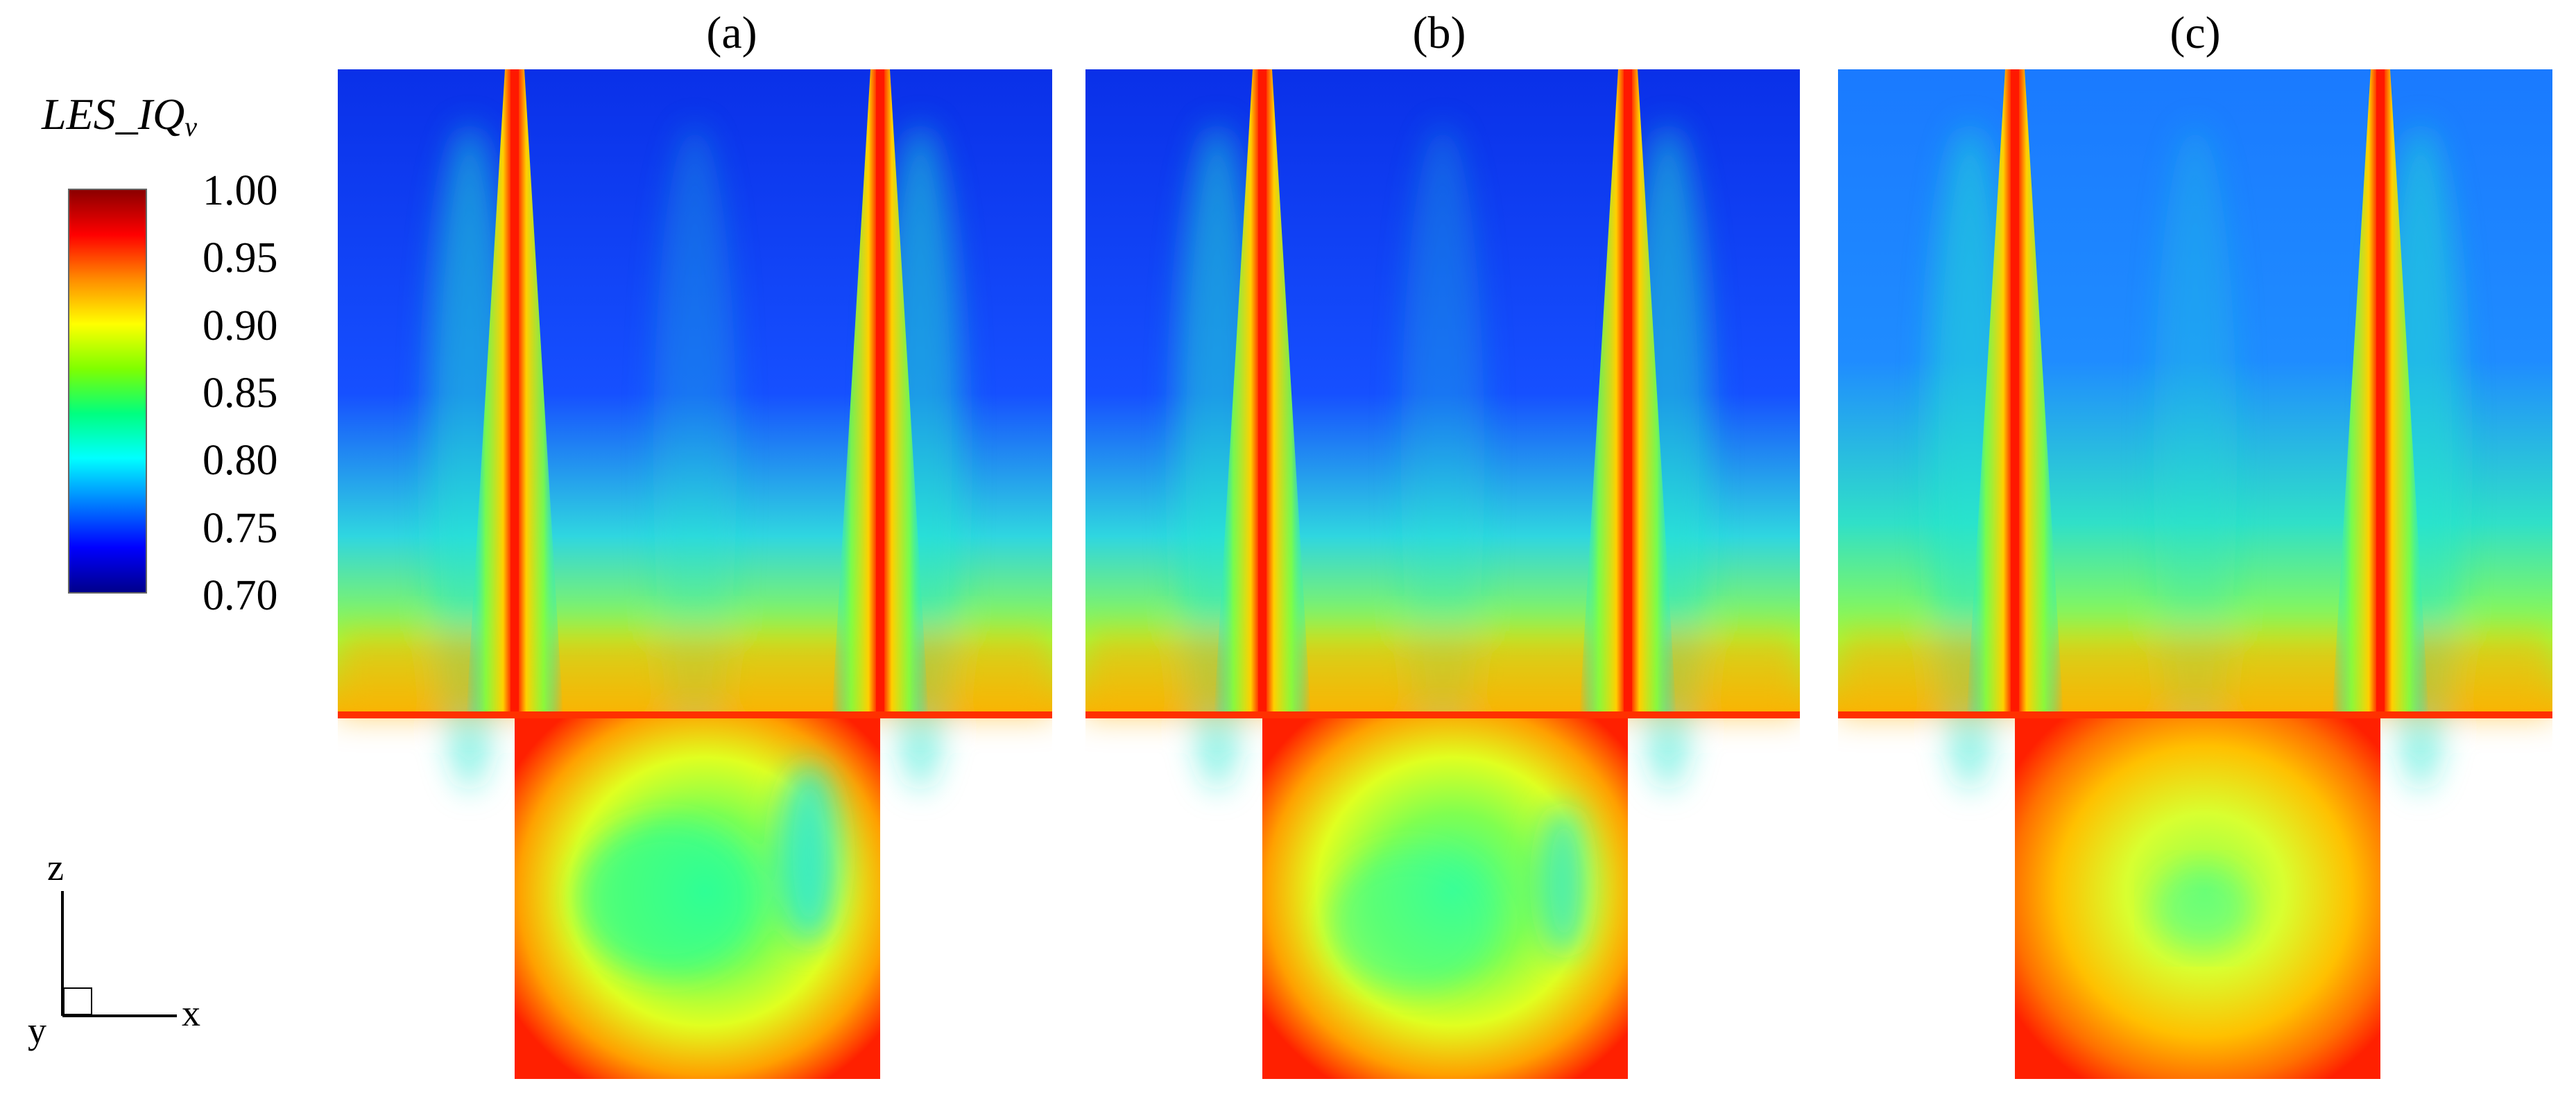 This screenshot has width=2576, height=1106. What do you see at coordinates (107, 392) in the screenshot?
I see `colorbar` at bounding box center [107, 392].